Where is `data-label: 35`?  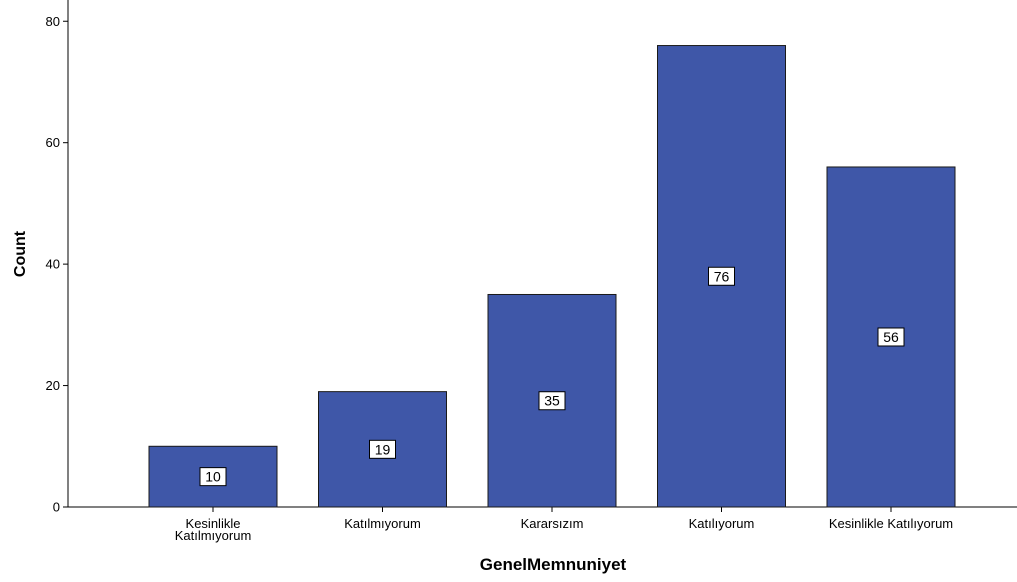 data-label: 35 is located at coordinates (552, 401).